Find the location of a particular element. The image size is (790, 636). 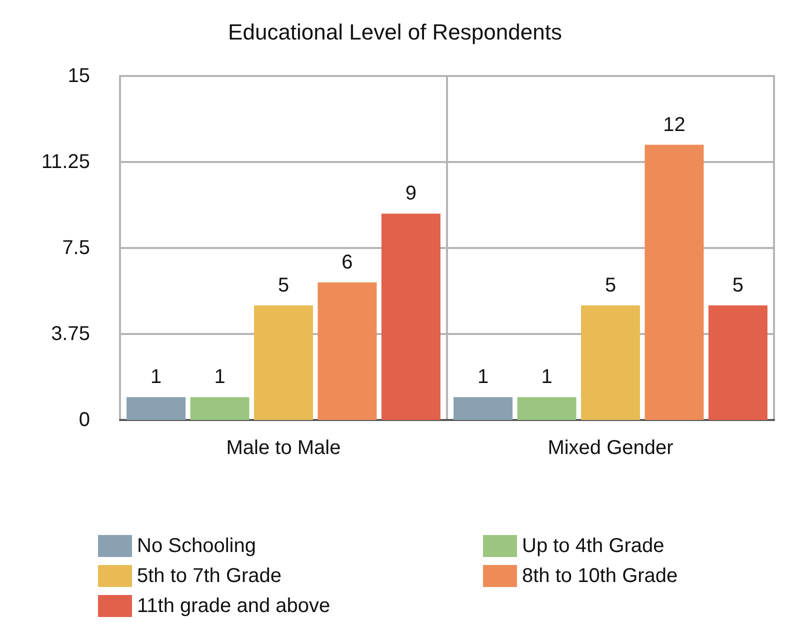

y-tick-label: 7.5 is located at coordinates (76, 248).